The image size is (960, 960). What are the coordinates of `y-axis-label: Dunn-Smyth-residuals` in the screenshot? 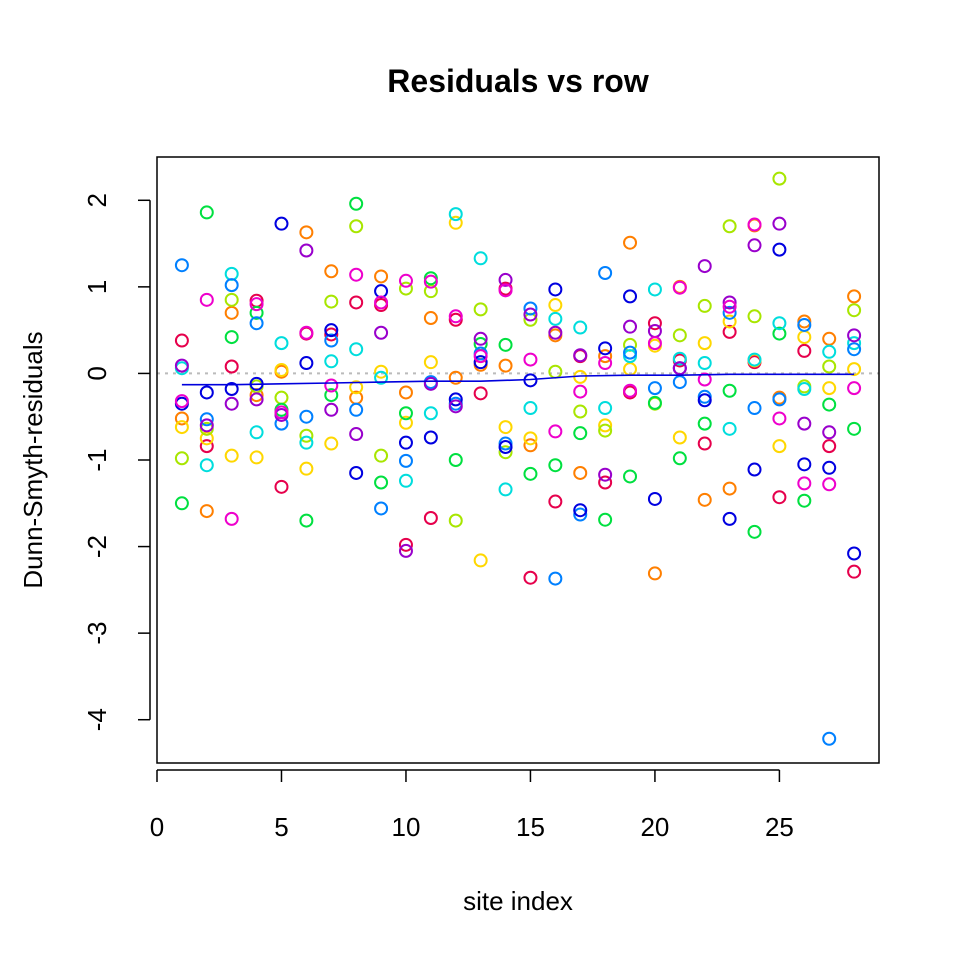 It's located at (33, 459).